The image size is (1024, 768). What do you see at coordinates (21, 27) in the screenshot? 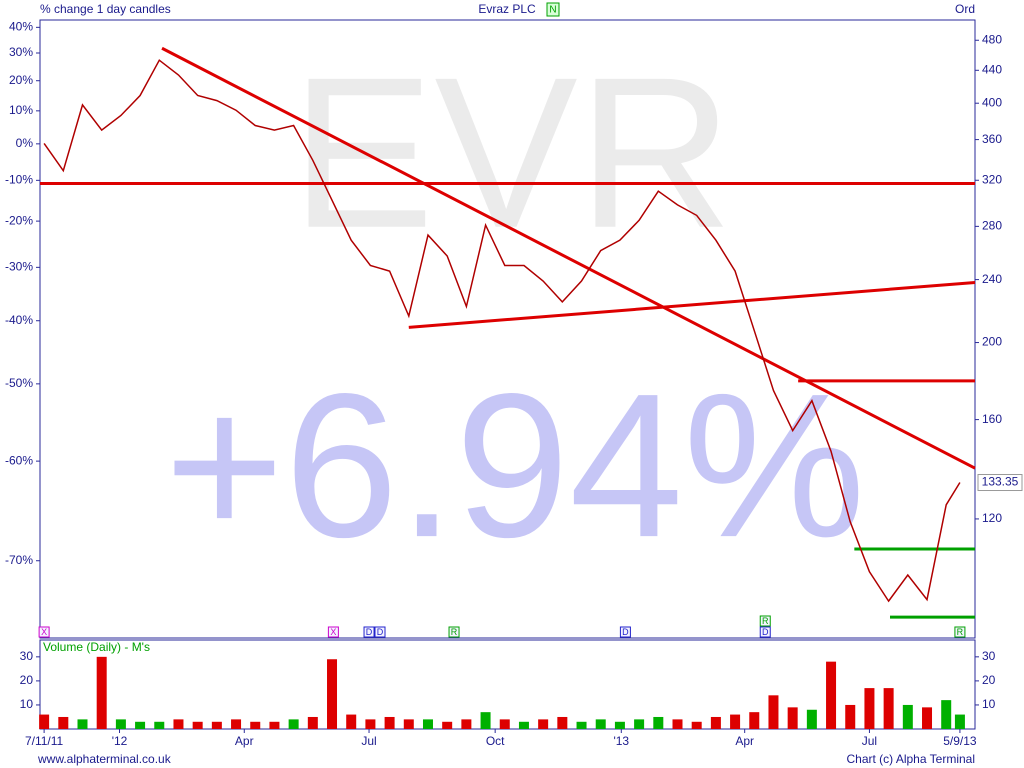
I see `y2-tick-label: 40%` at bounding box center [21, 27].